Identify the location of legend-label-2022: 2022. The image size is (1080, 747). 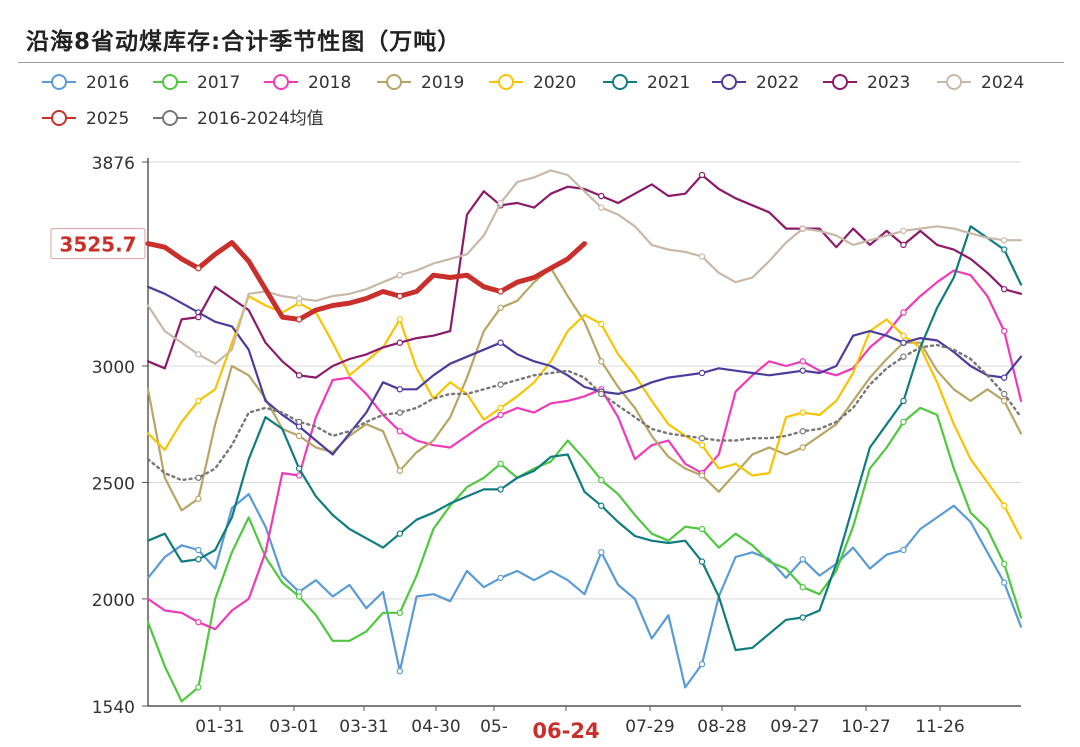
(777, 83).